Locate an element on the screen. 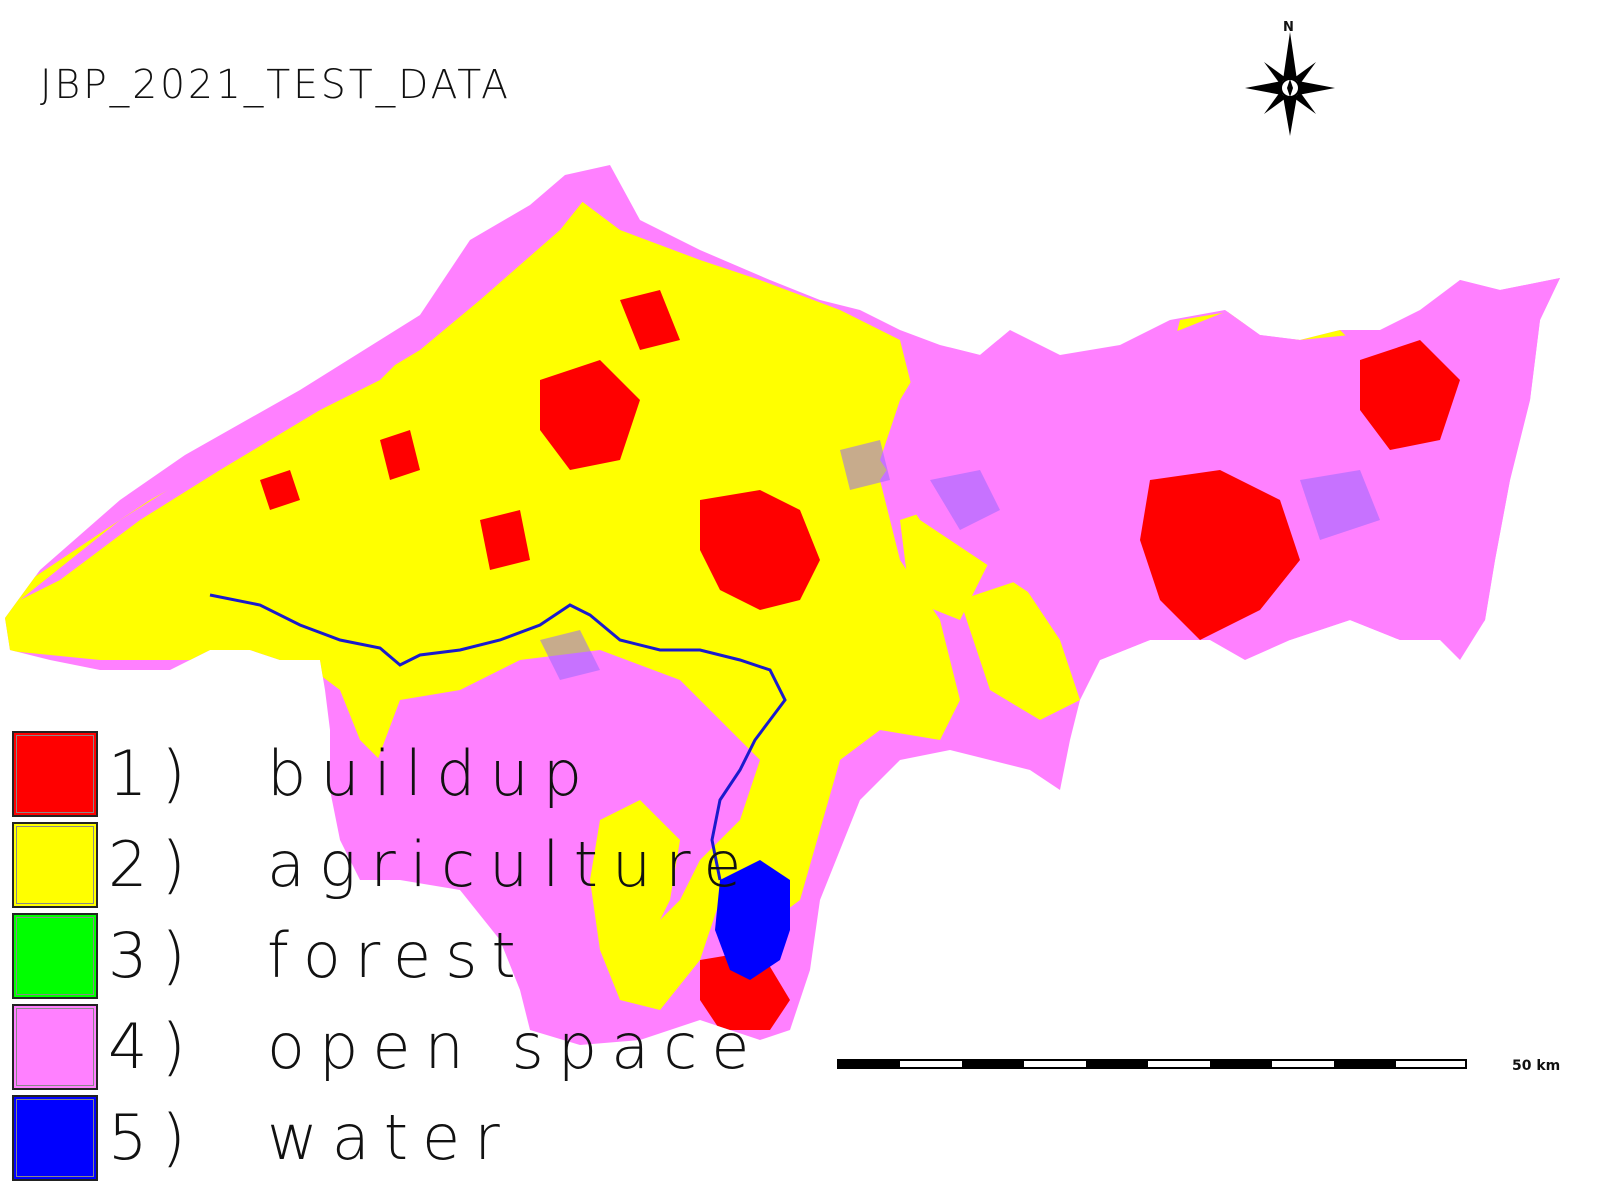 This screenshot has width=1600, height=1200. legend-label-buildup: 1) buildup is located at coordinates (352, 773).